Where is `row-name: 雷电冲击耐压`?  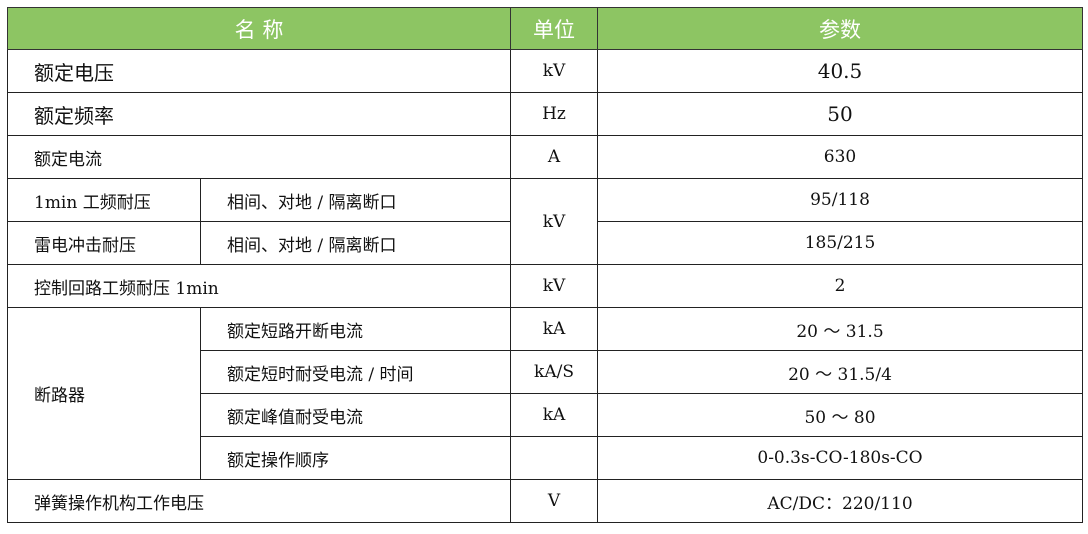 row-name: 雷电冲击耐压 is located at coordinates (104, 243).